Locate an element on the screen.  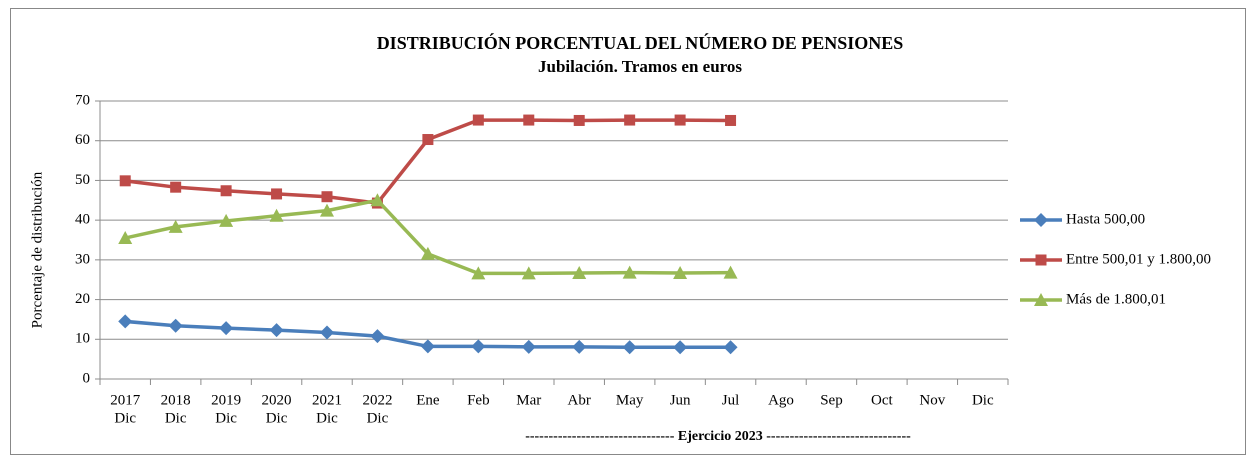
x-tick-label: May is located at coordinates (630, 400).